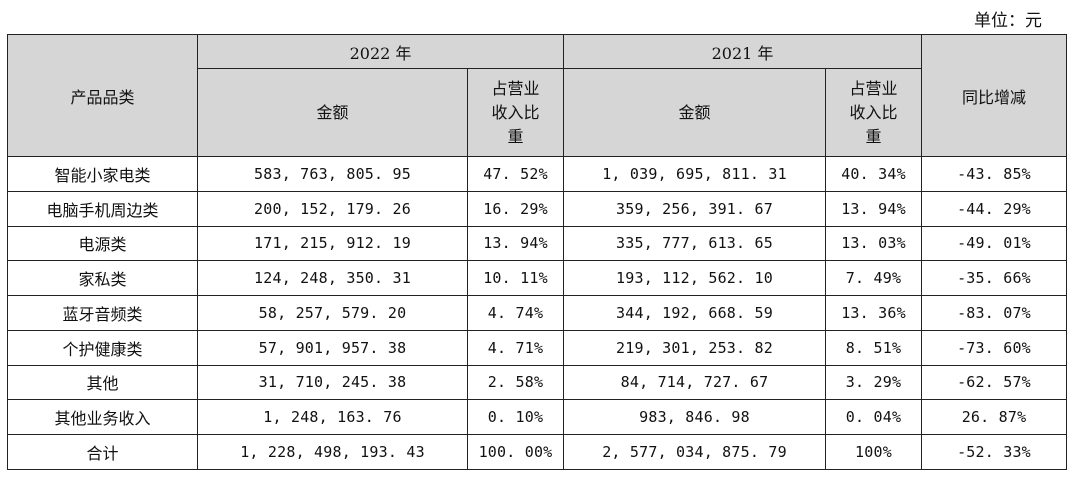 This screenshot has width=1080, height=480. What do you see at coordinates (873, 208) in the screenshot?
I see `row-share-2021: 13. 94%` at bounding box center [873, 208].